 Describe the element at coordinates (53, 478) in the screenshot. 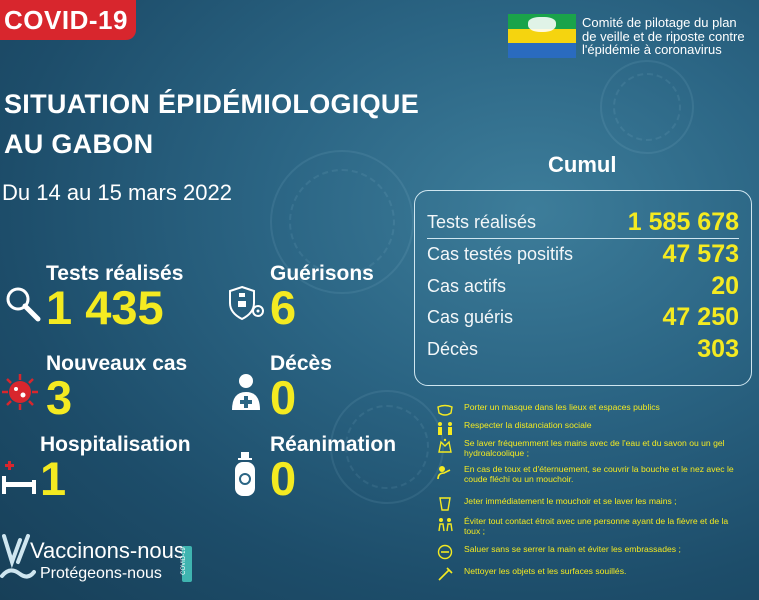

I see `stat-hospitalisation-value: 1` at that location.